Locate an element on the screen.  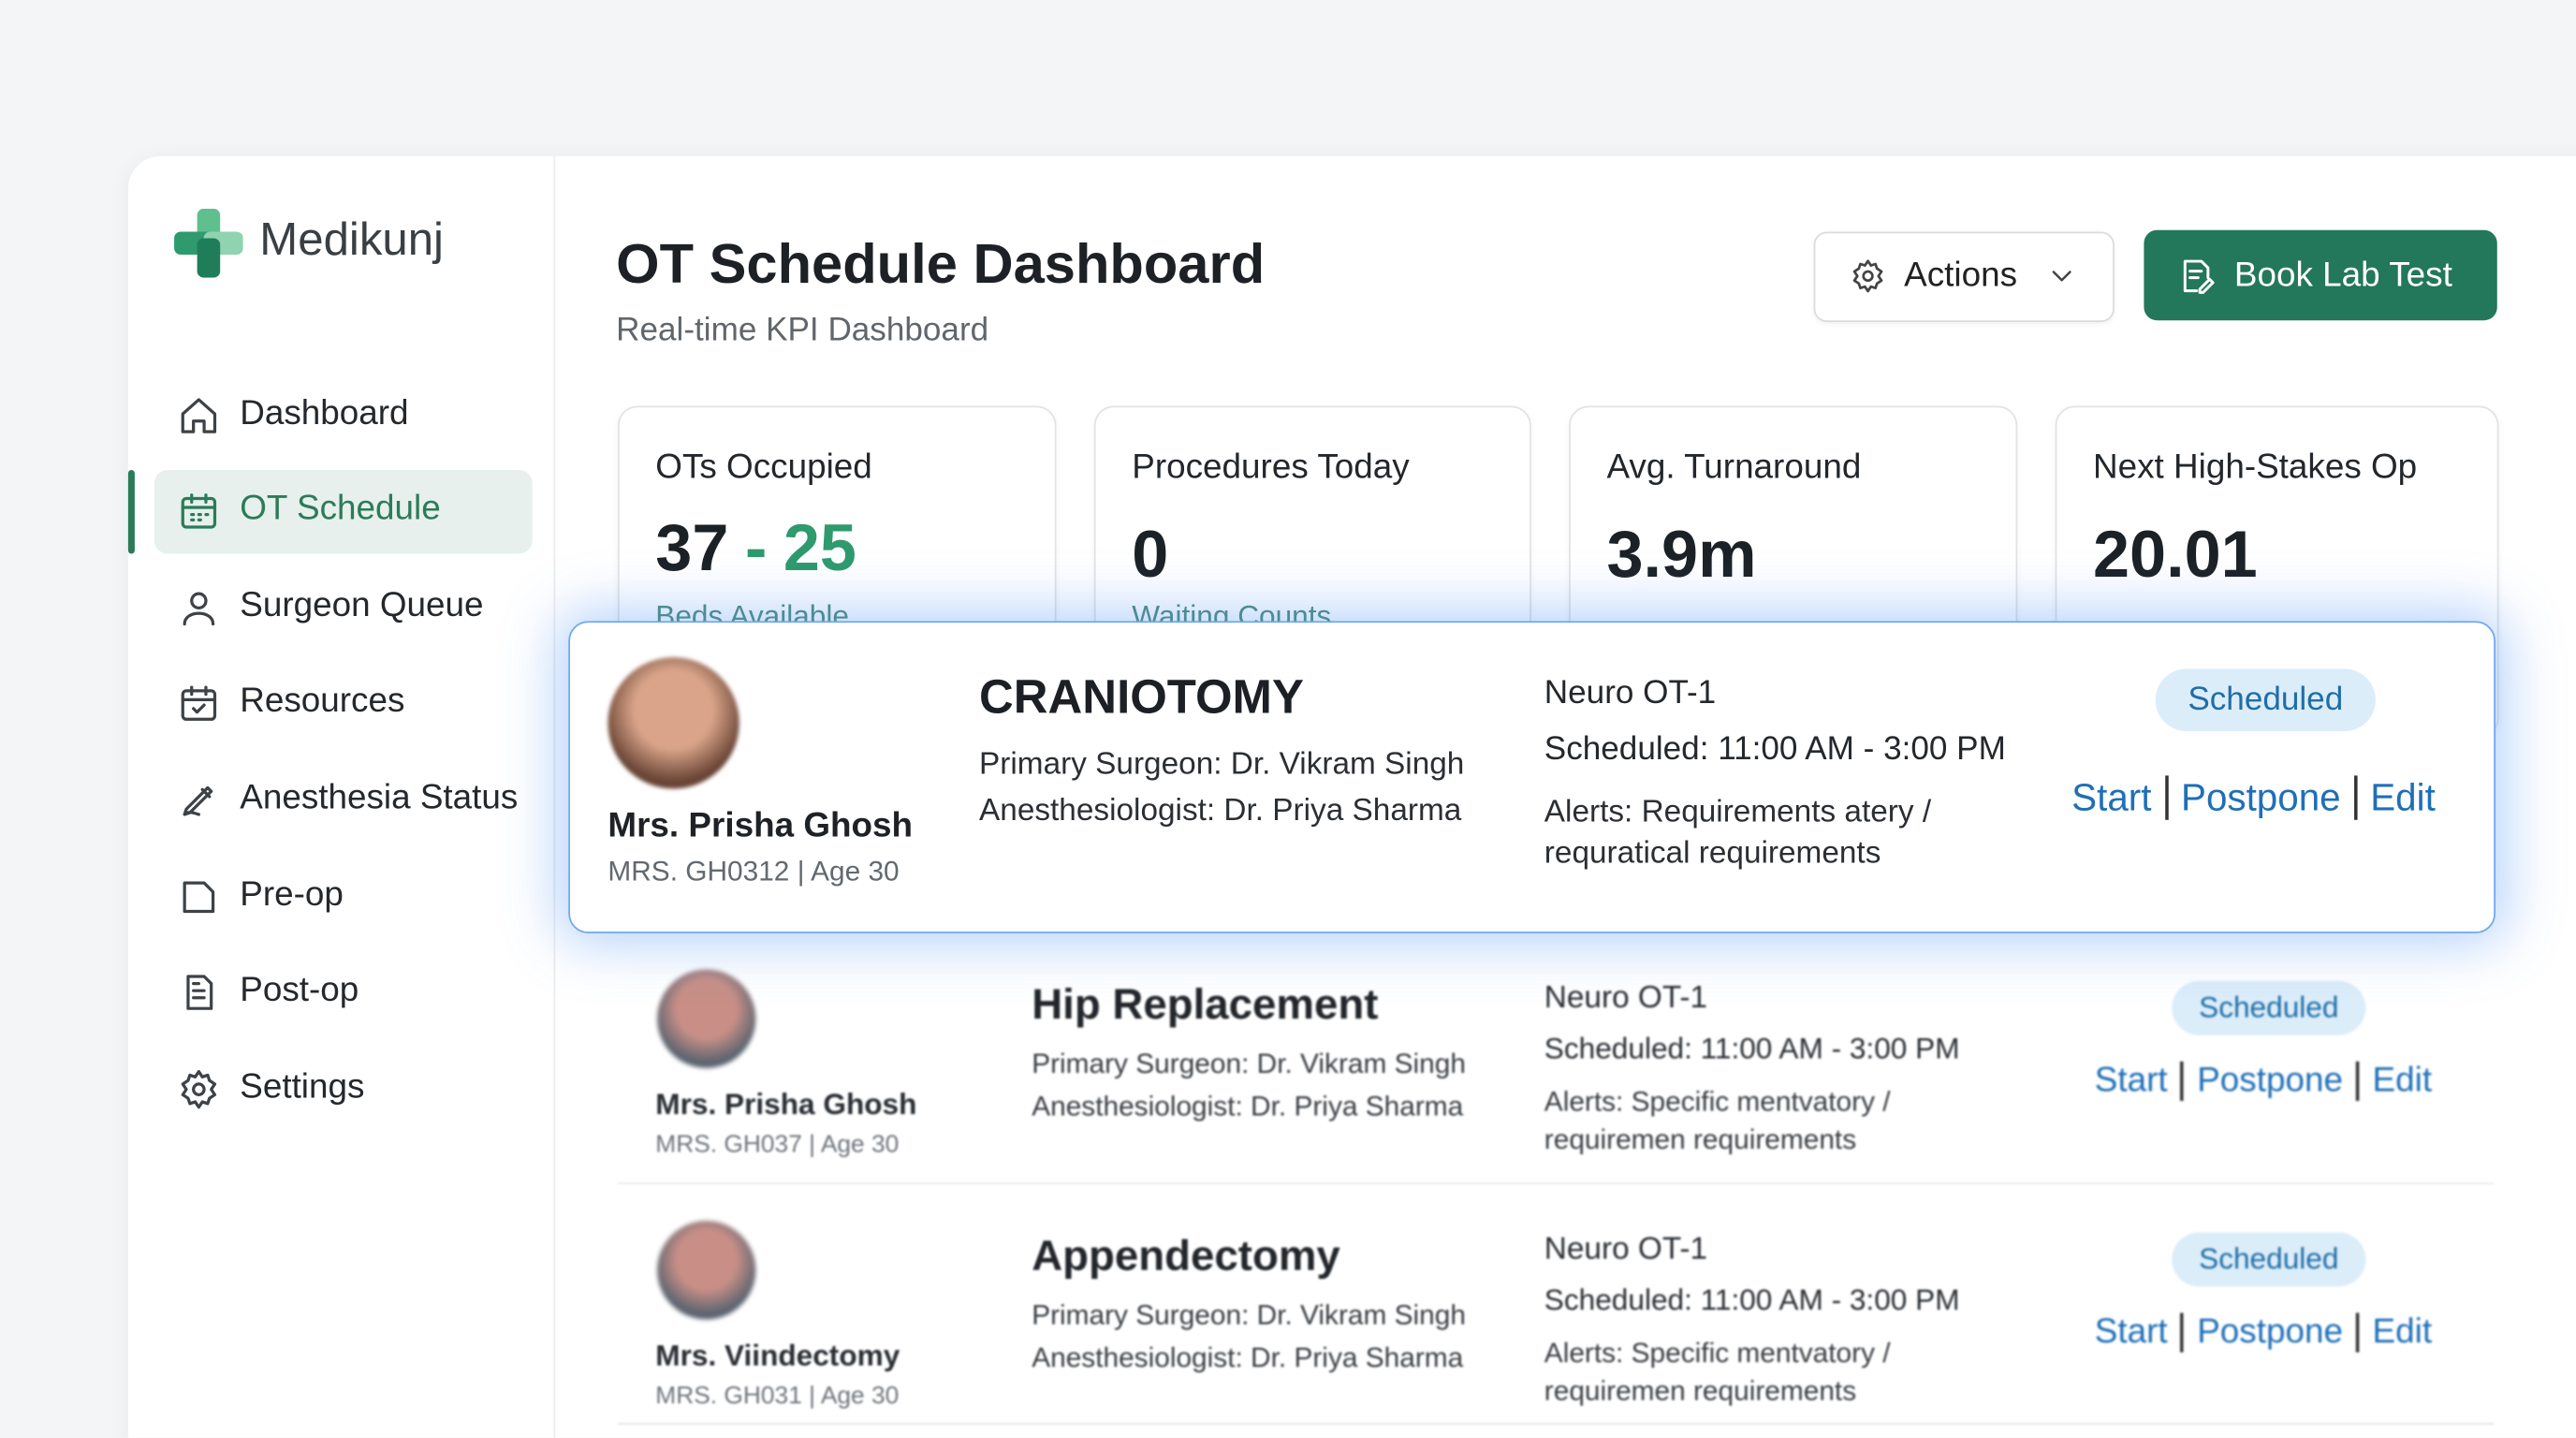
kpi-value-secondary: 25 is located at coordinates (819, 548).